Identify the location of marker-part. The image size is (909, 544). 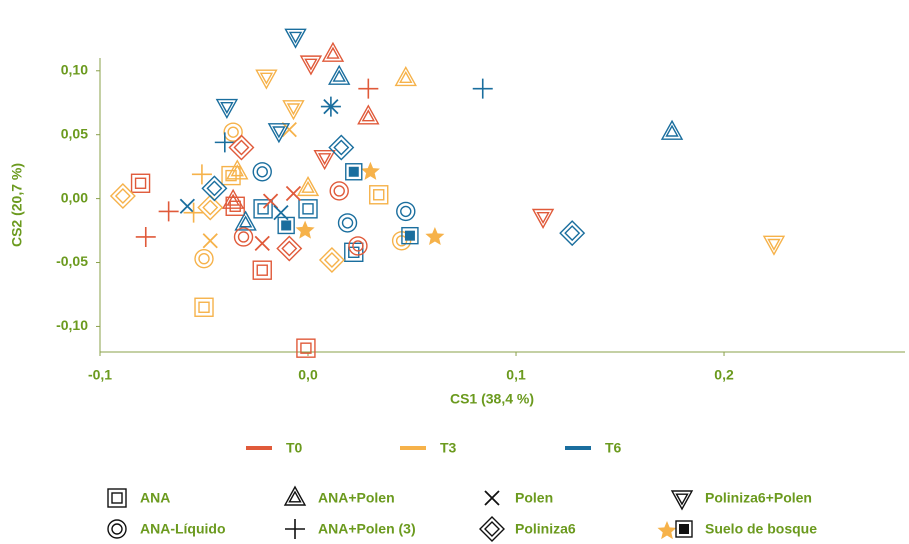
(667, 530).